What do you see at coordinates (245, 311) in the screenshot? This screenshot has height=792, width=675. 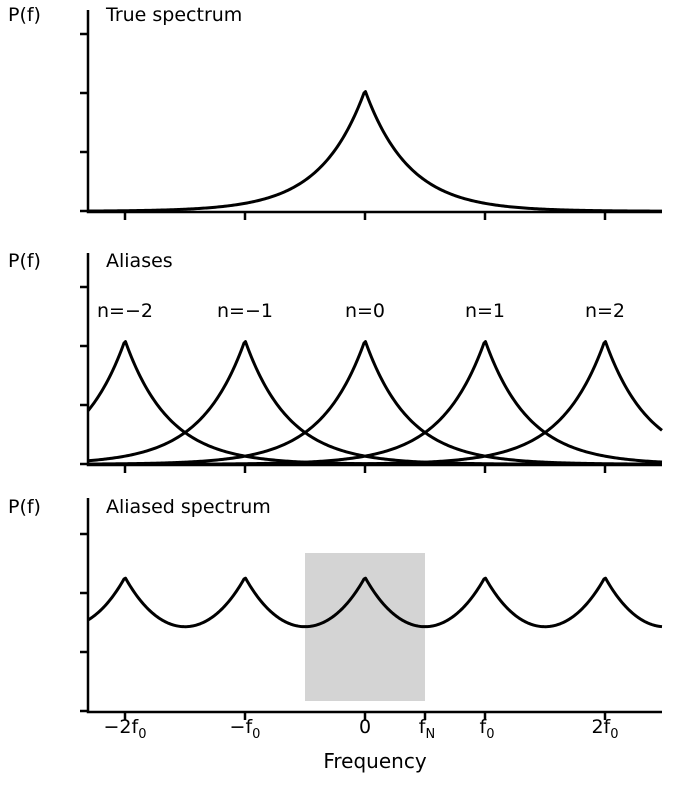 I see `alias-label-n-minus-1: n=−1` at bounding box center [245, 311].